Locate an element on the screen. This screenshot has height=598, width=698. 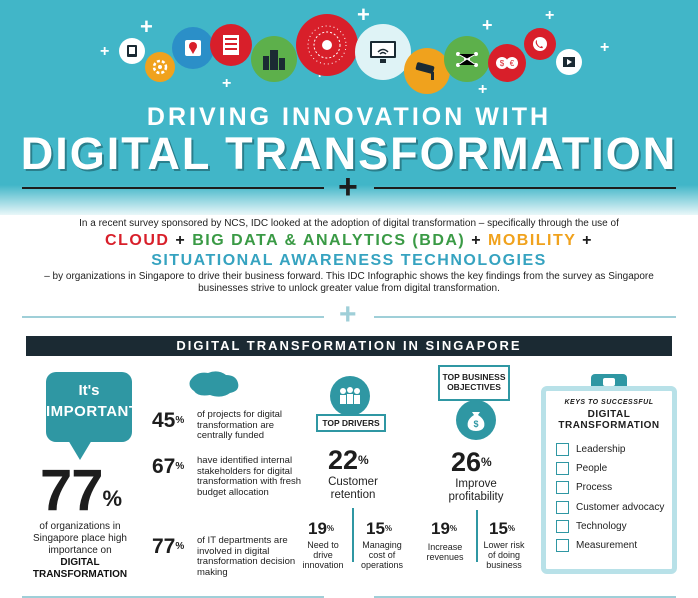
security-camera-icon is located at coordinates (427, 71).